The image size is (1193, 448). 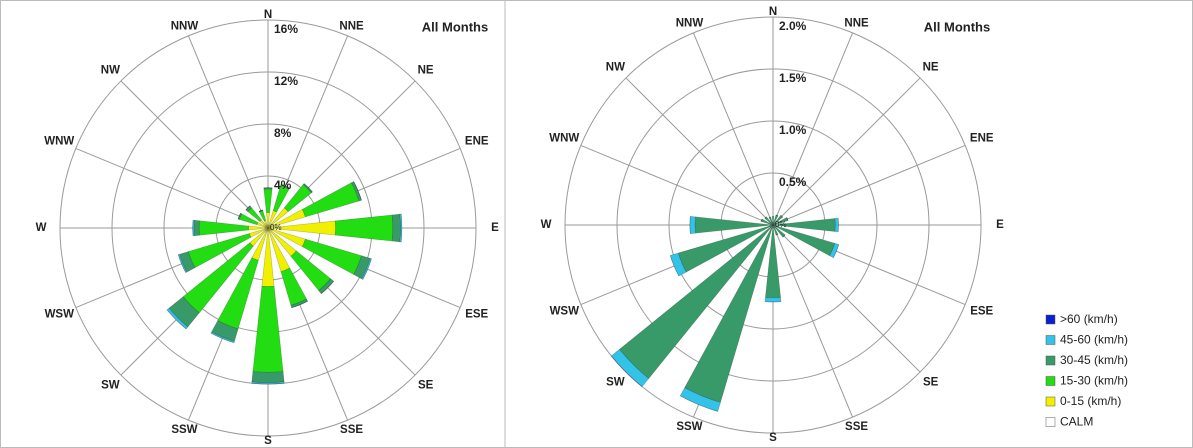 I want to click on ring-label: 8%, so click(x=283, y=133).